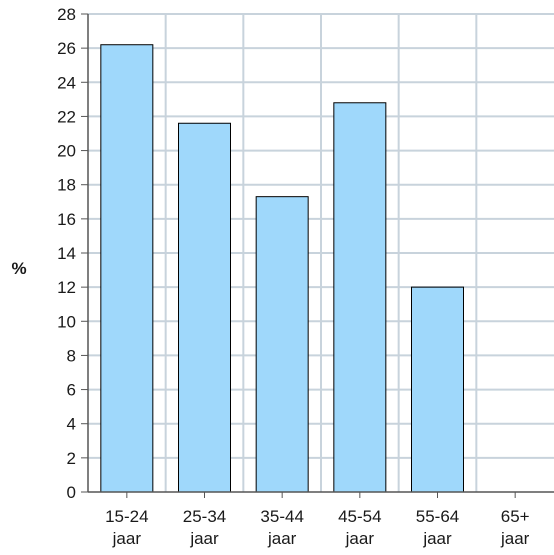  What do you see at coordinates (18, 268) in the screenshot?
I see `y-axis-label: %` at bounding box center [18, 268].